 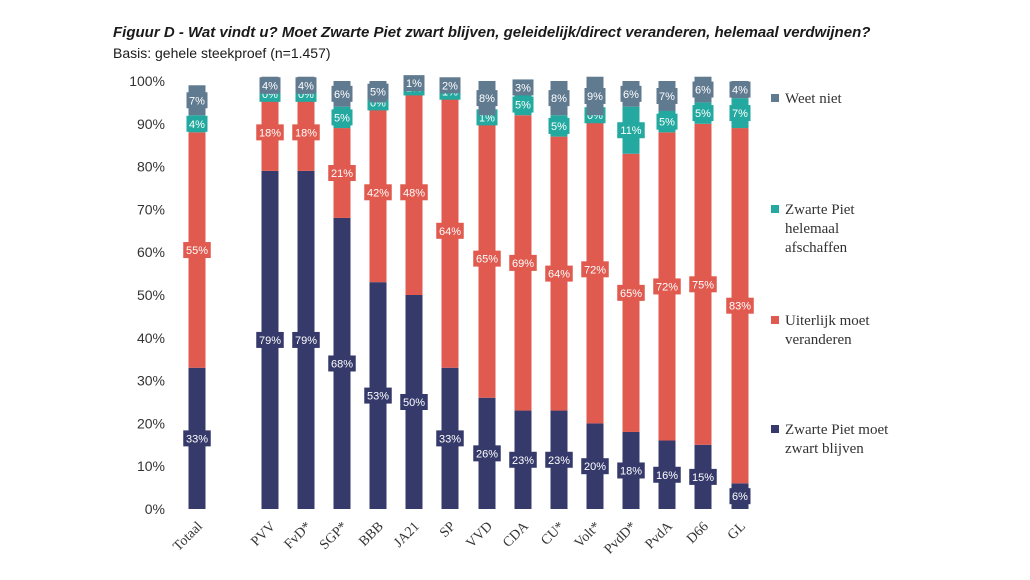 What do you see at coordinates (667, 474) in the screenshot?
I see `data-label: 16%` at bounding box center [667, 474].